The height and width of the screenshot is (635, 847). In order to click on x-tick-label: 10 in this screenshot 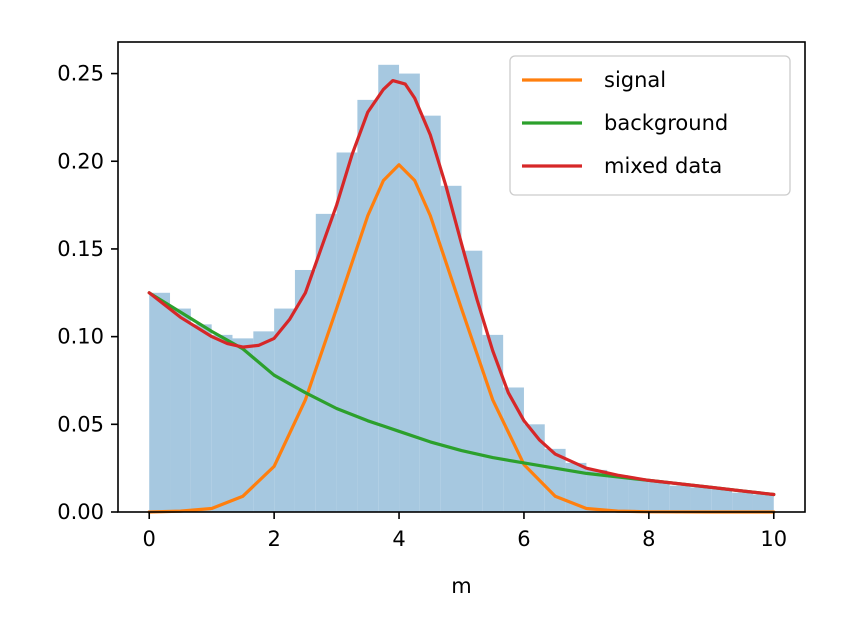, I will do `click(773, 539)`.